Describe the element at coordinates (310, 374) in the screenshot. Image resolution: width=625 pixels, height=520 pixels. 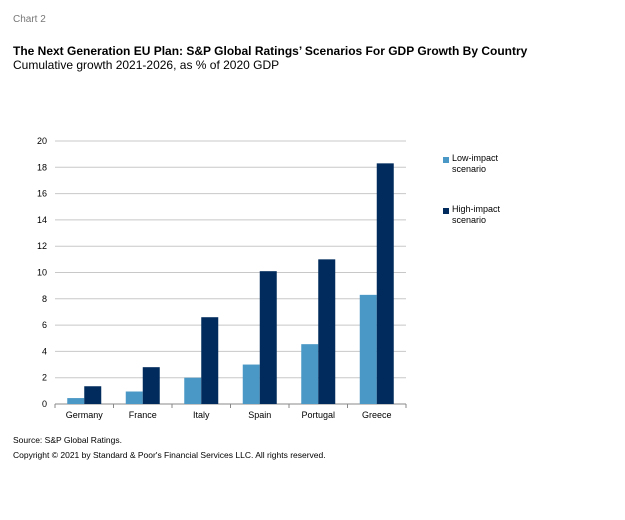
I see `bar-low-portugal` at that location.